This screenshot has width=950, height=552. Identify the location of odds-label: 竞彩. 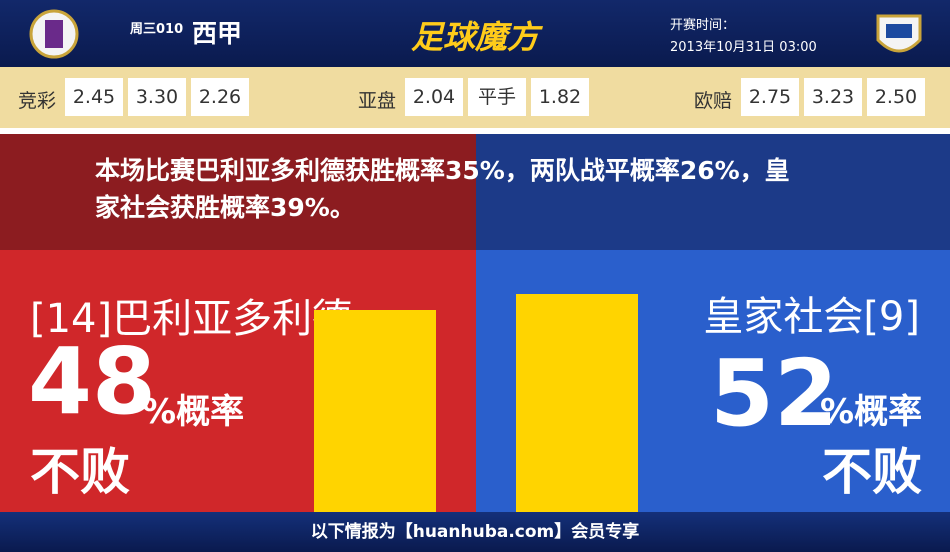
(37, 101).